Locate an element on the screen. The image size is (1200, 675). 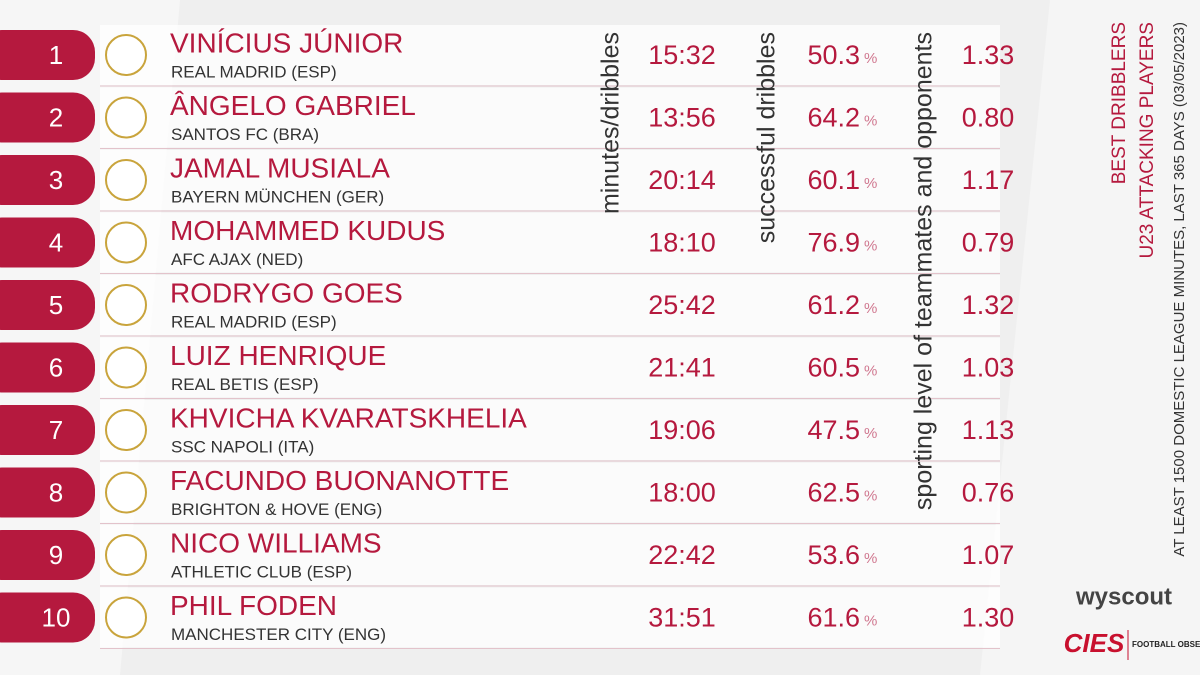
level: 1.33 is located at coordinates (988, 55).